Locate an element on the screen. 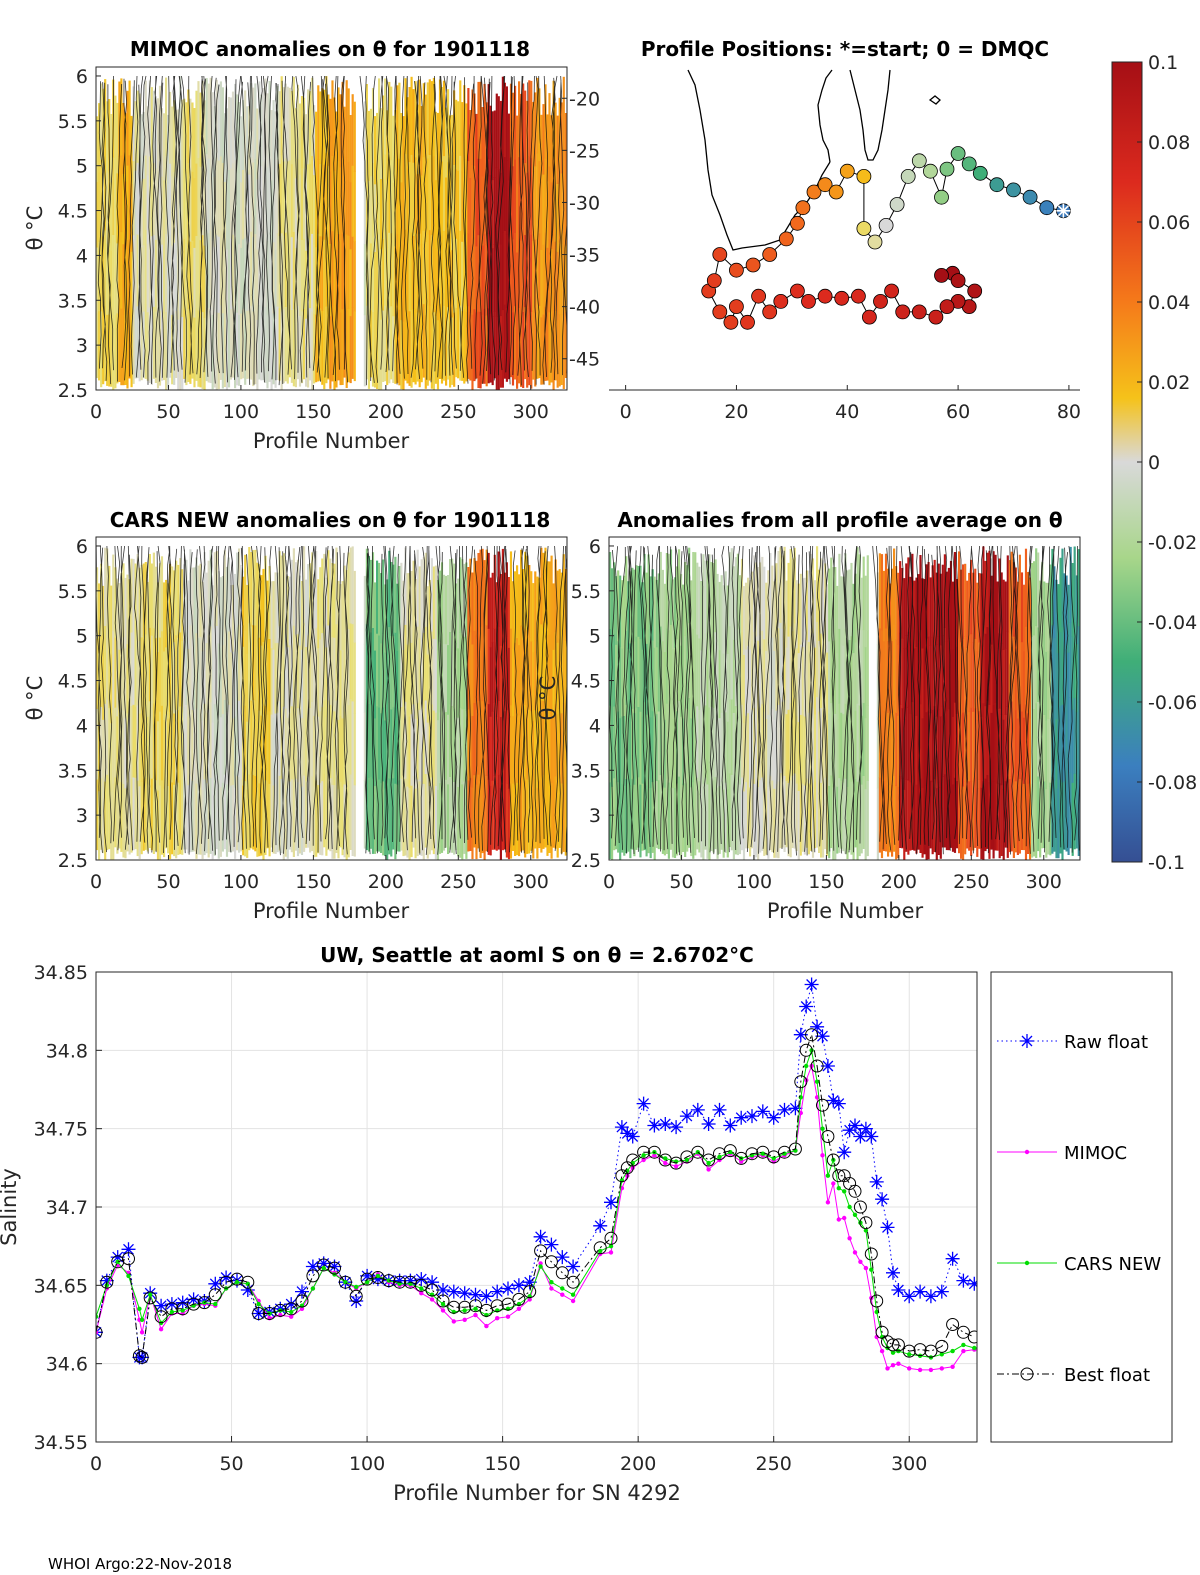  x-tick-label: 300 is located at coordinates (531, 412).